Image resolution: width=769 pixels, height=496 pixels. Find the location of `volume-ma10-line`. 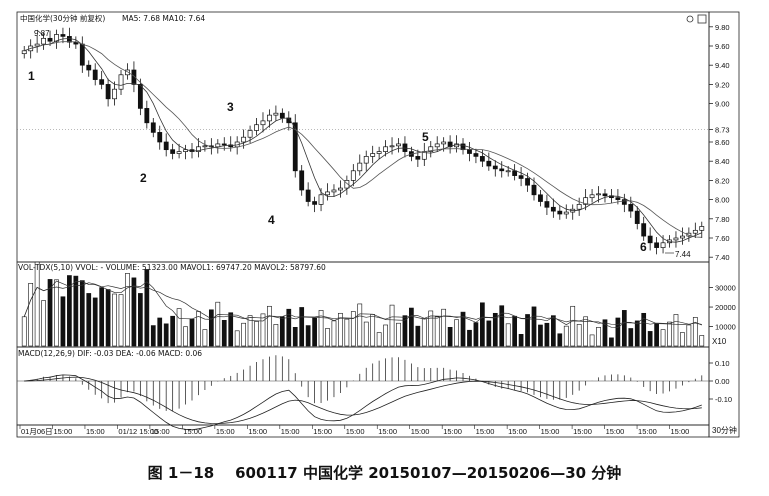

volume-ma10-line is located at coordinates (362, 303).